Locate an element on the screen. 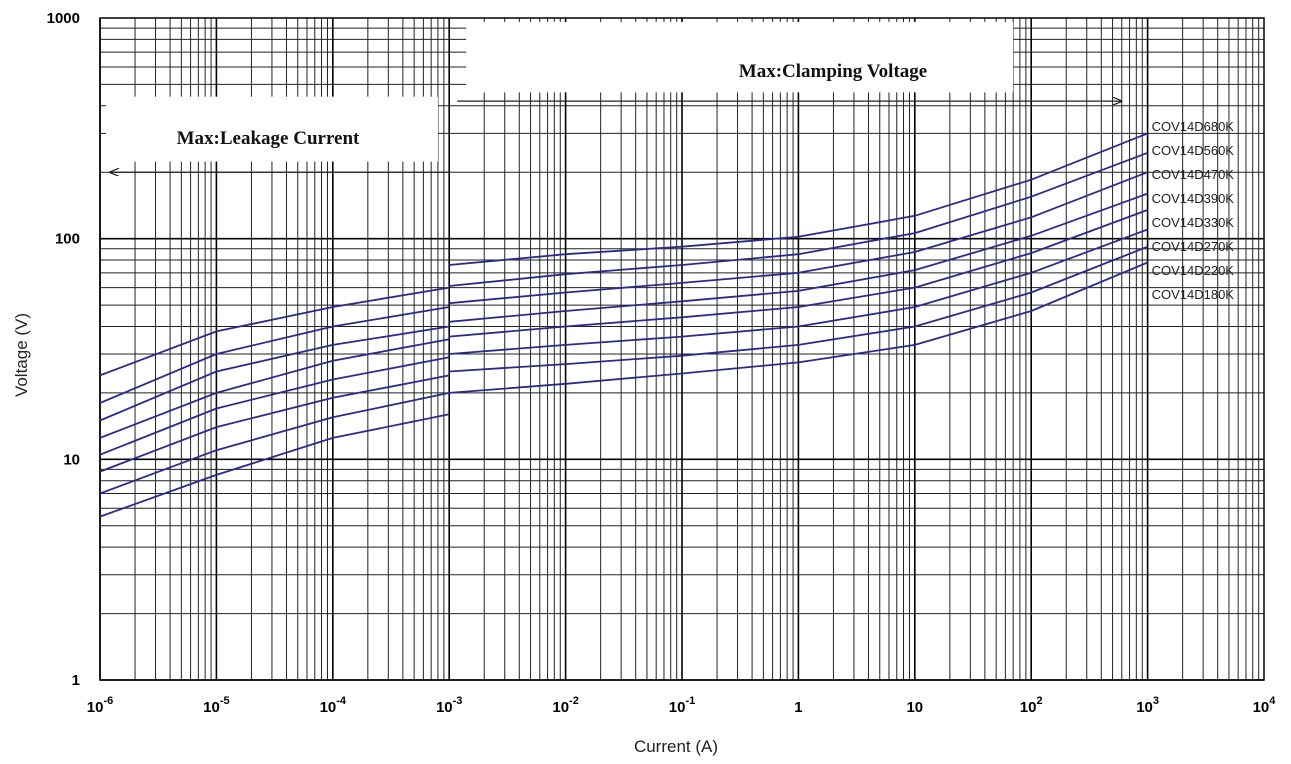 This screenshot has height=764, width=1291. x-tick-label: 10⁻² is located at coordinates (565, 705).